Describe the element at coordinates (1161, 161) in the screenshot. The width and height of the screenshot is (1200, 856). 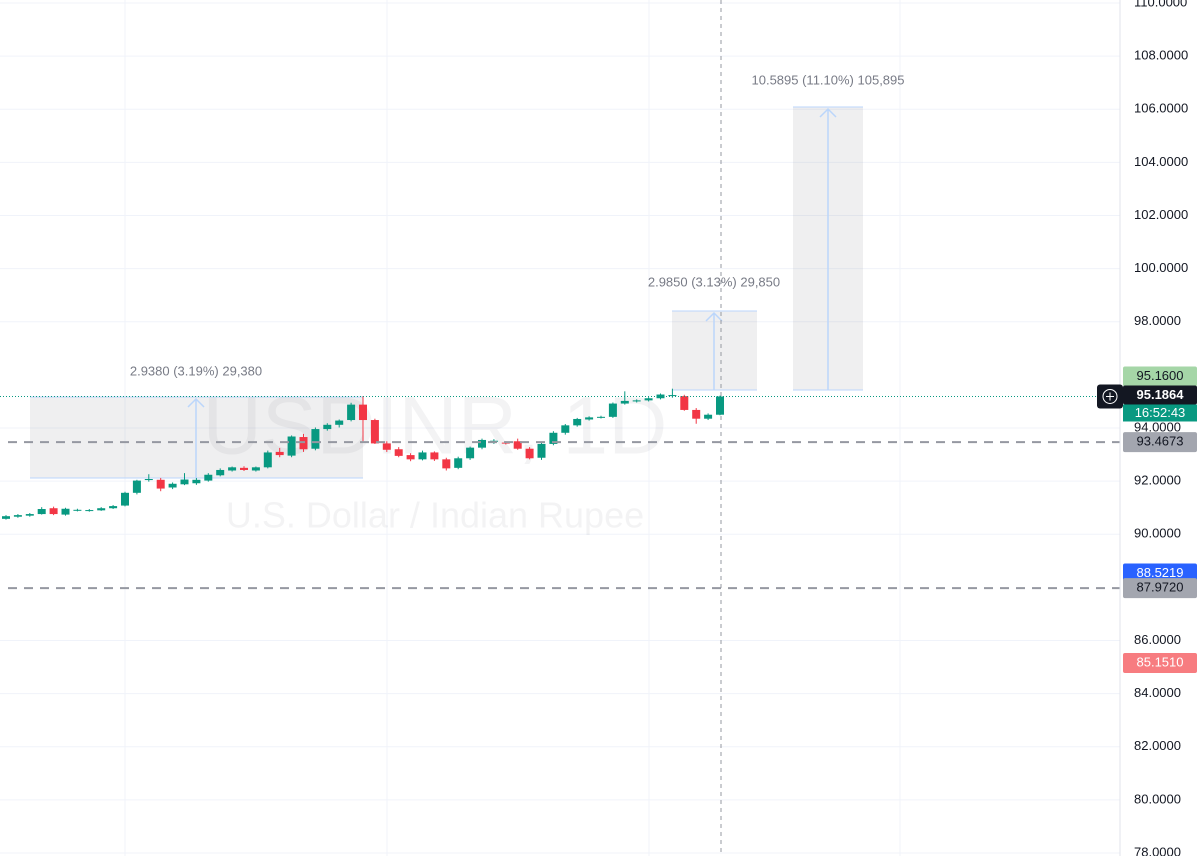
I see `y-tick-label: 104.0000` at that location.